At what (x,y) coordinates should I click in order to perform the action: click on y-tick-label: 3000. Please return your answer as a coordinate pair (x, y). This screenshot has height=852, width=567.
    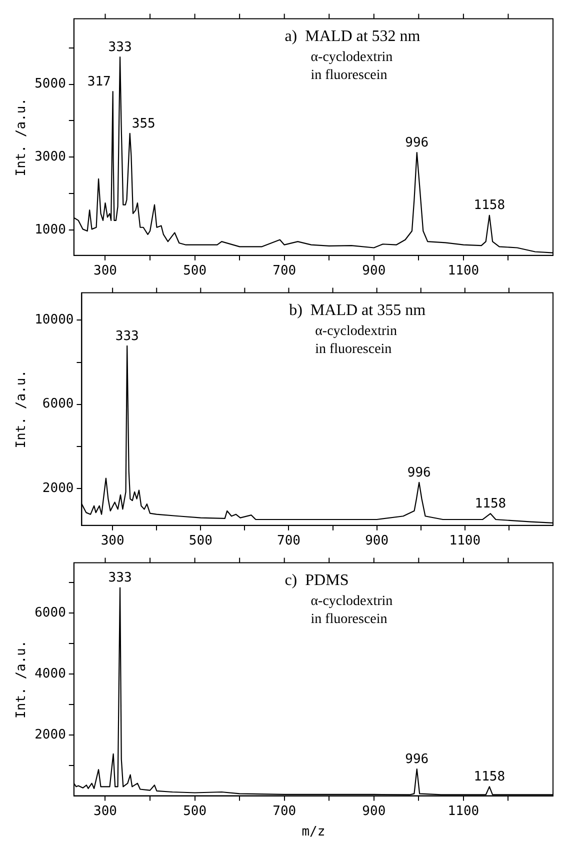
    Looking at the image, I should click on (50, 156).